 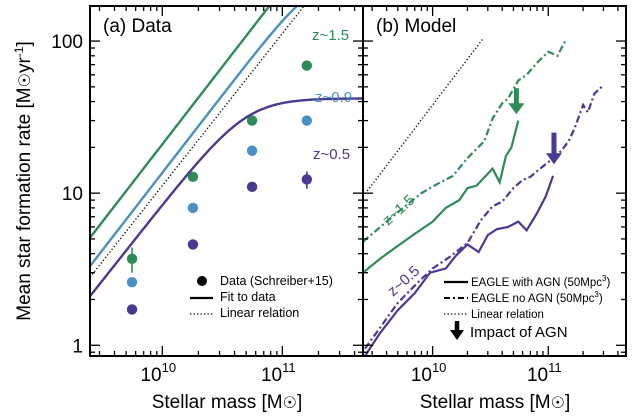 What do you see at coordinates (23, 181) in the screenshot?
I see `y-axis-label: Mean star formation rate [M☉yr-1]` at bounding box center [23, 181].